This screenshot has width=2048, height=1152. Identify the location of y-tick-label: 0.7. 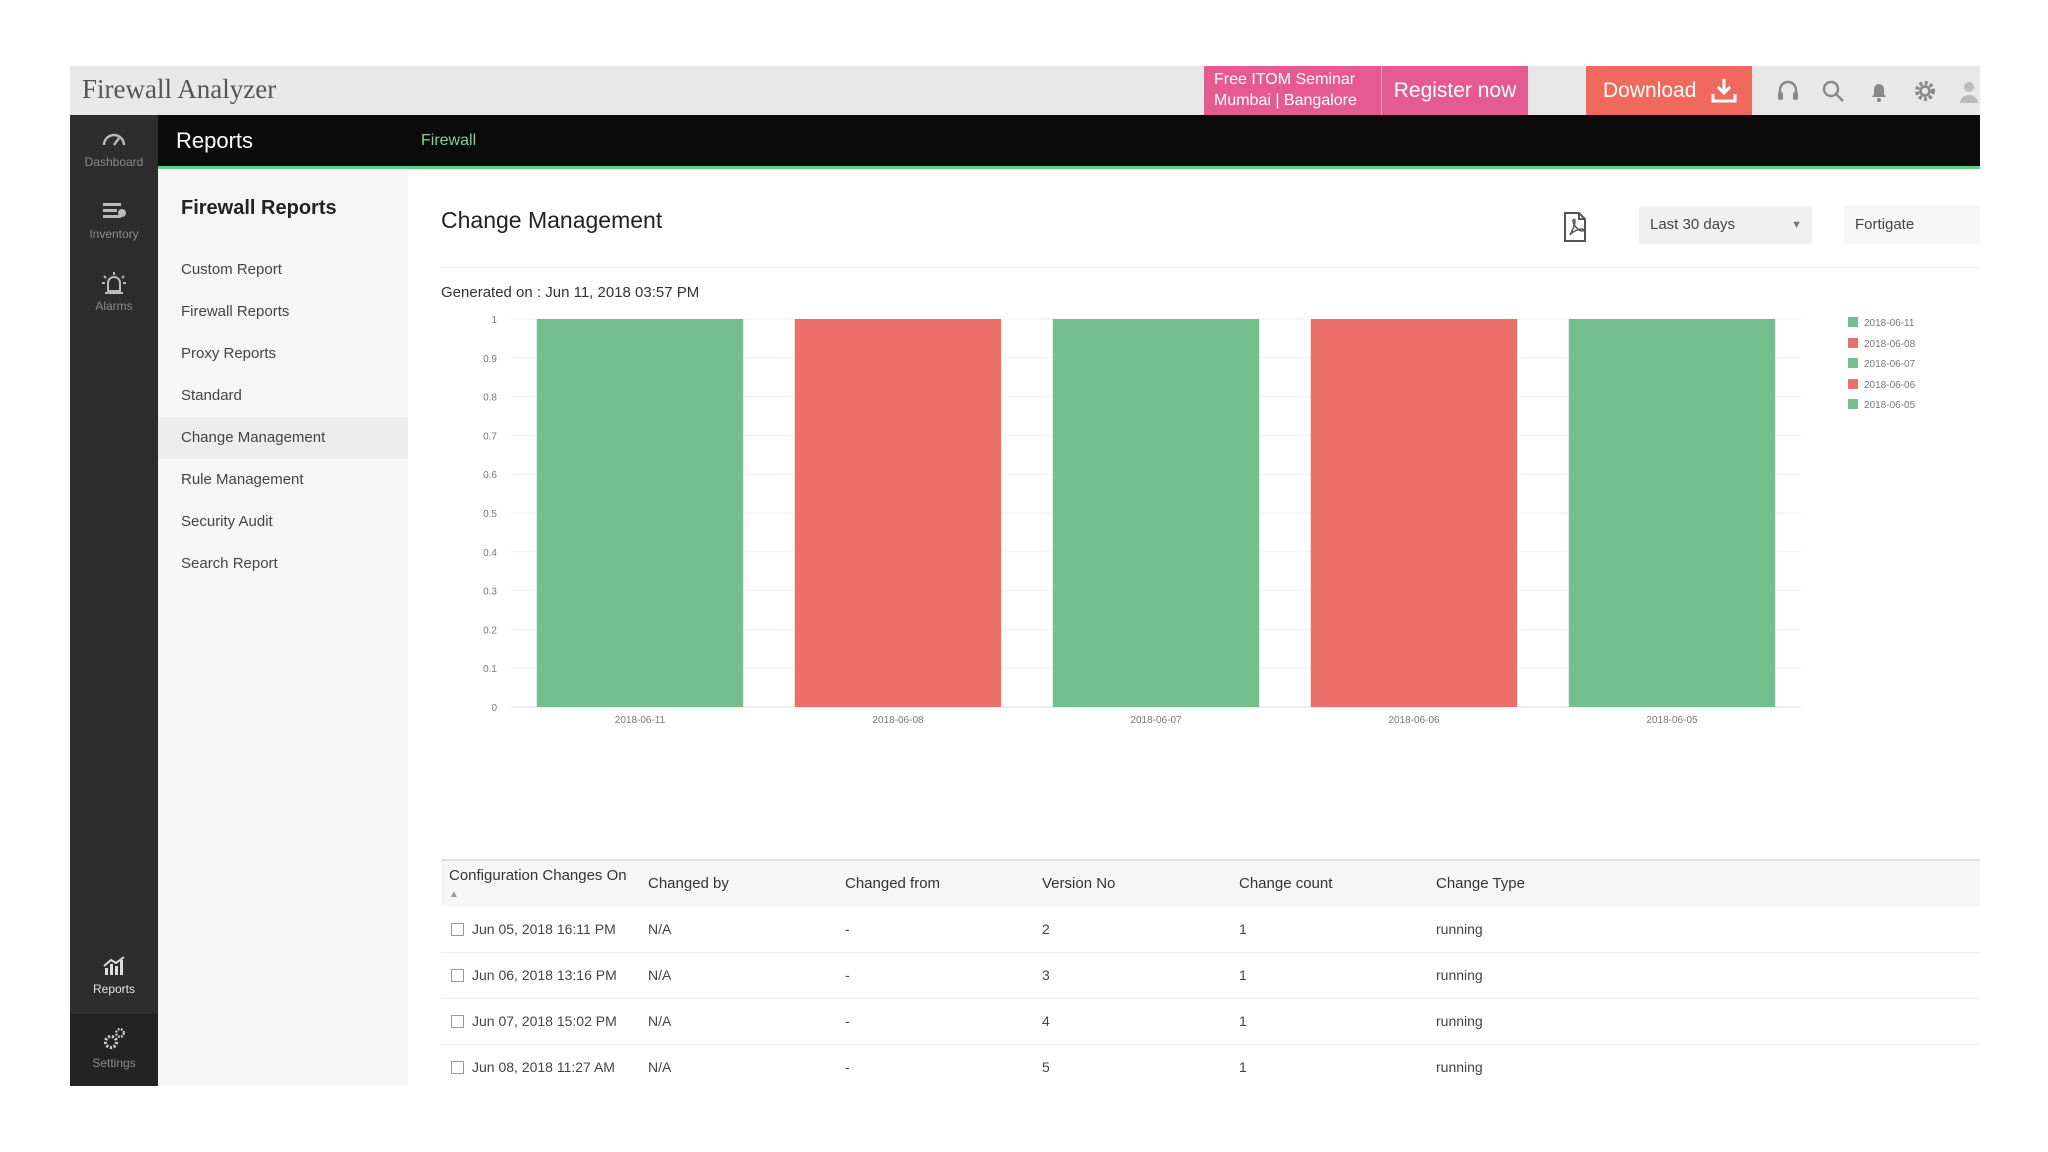
(490, 436).